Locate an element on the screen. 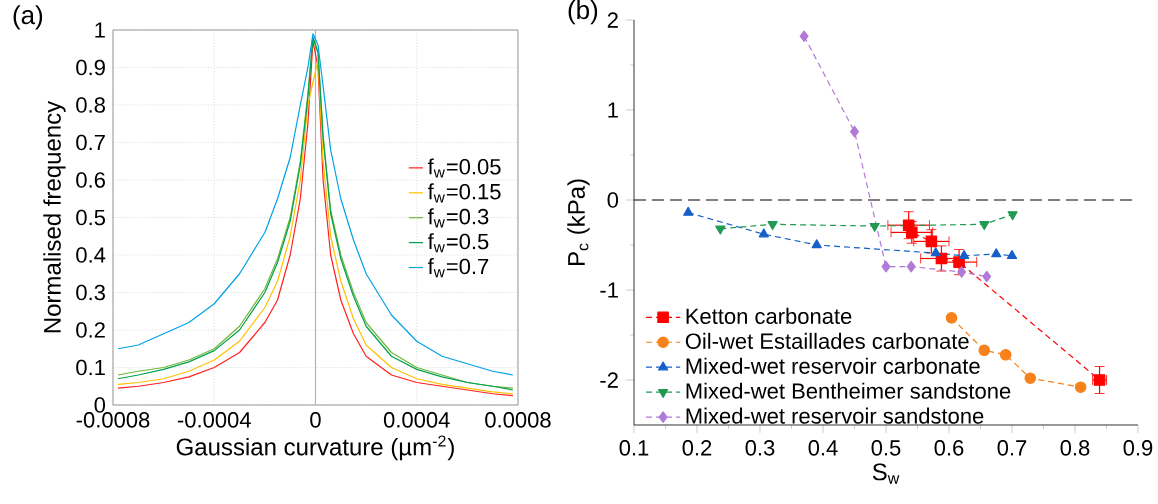 This screenshot has width=1158, height=504. x-tick-label: 0 is located at coordinates (315, 420).